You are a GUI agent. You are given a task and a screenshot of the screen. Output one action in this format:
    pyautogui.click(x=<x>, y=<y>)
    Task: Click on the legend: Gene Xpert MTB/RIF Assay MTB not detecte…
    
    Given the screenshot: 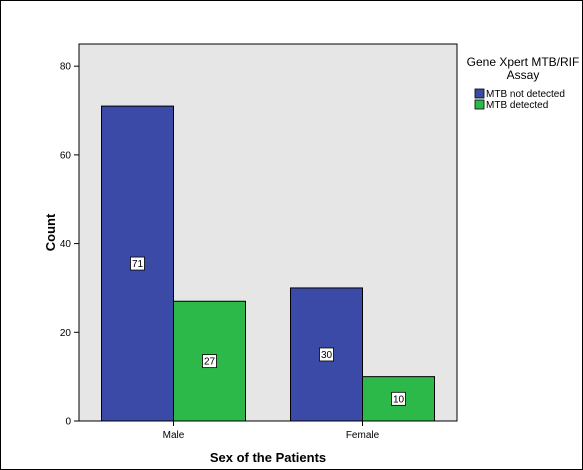 What is the action you would take?
    pyautogui.click(x=523, y=83)
    